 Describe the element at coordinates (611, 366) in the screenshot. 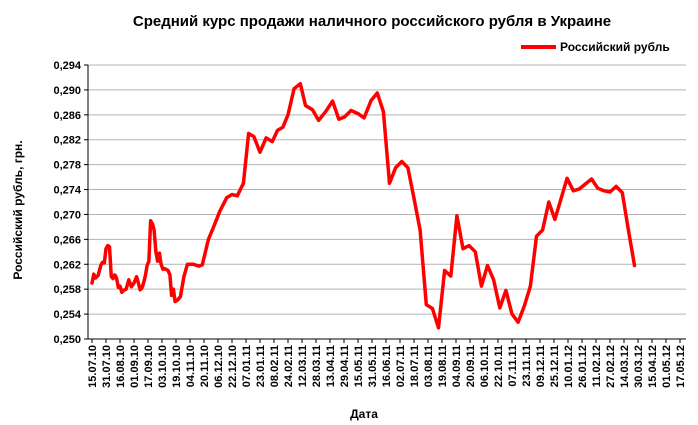

I see `x-tick-label: 27.02.12` at that location.